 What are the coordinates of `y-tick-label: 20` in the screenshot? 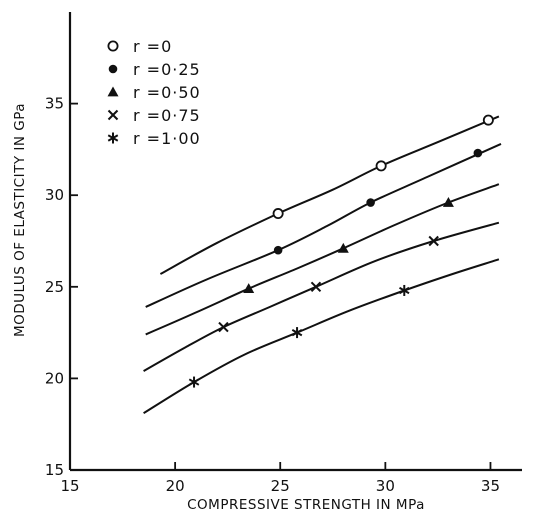 It's located at (54, 378).